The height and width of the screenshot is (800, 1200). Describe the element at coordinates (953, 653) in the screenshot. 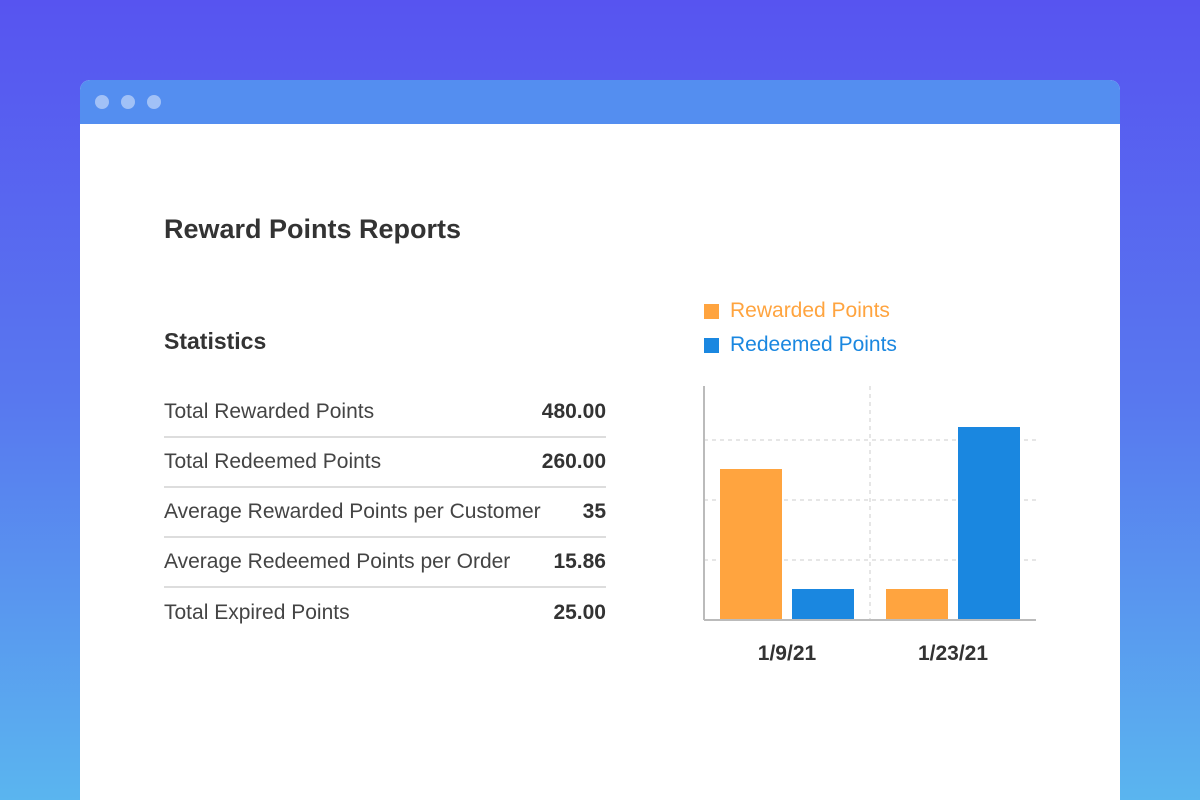

I see `x-tick-label: 1/23/21` at that location.